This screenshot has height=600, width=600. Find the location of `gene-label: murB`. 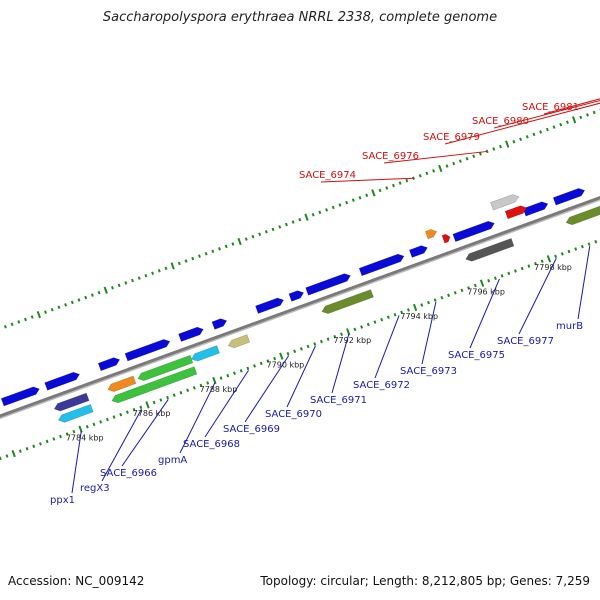

gene-label: murB is located at coordinates (569, 326).